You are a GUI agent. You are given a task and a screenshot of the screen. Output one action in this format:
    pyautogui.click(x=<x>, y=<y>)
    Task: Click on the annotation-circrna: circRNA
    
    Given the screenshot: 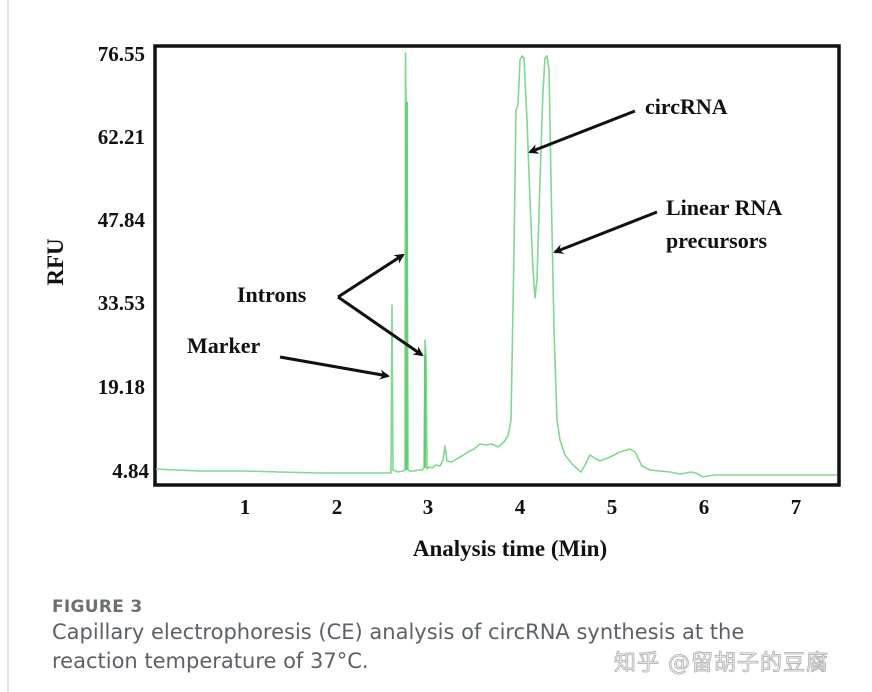 What is the action you would take?
    pyautogui.click(x=686, y=106)
    